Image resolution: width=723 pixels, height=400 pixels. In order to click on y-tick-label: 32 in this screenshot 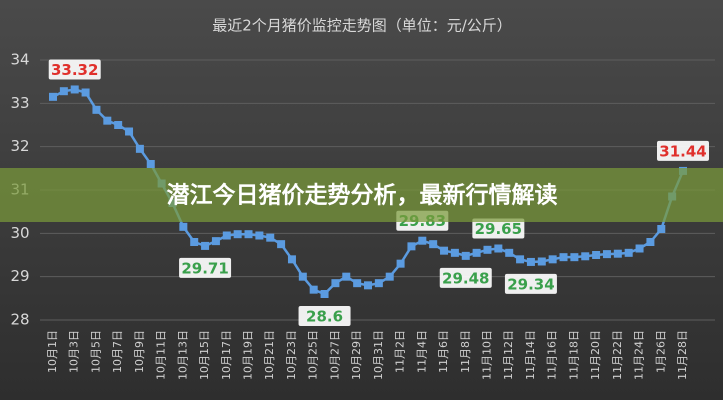, I will do `click(19, 146)`.